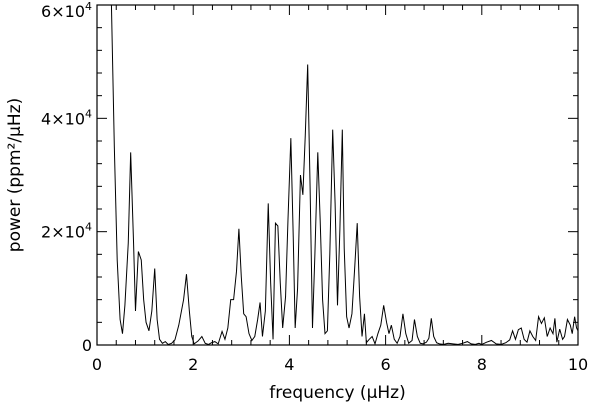 The image size is (591, 405). I want to click on x-tick-label: 10, so click(578, 364).